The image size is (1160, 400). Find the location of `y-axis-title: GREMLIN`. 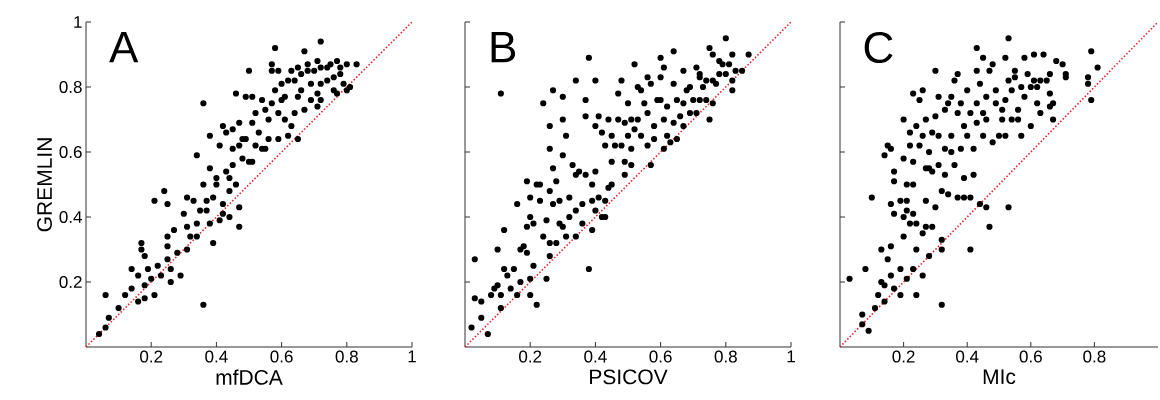

y-axis-title: GREMLIN is located at coordinates (44, 185).